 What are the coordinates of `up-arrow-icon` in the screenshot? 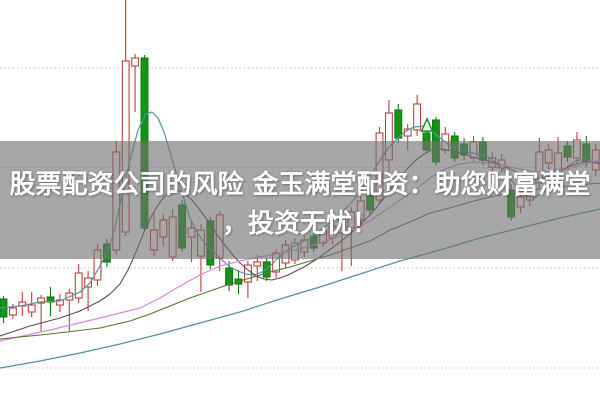 It's located at (427, 124).